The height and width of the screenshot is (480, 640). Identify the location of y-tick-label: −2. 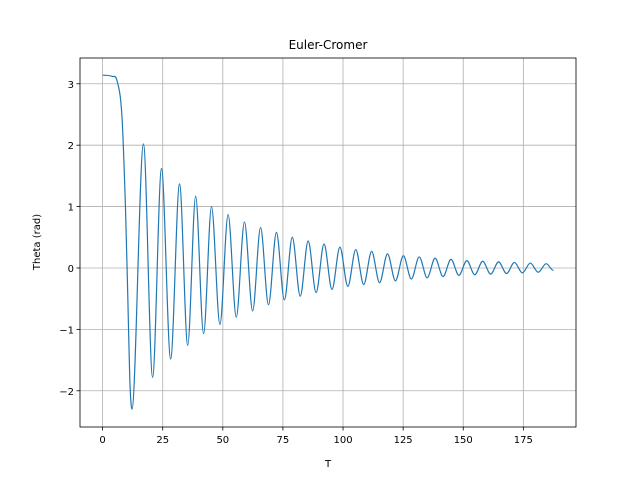
(66, 392).